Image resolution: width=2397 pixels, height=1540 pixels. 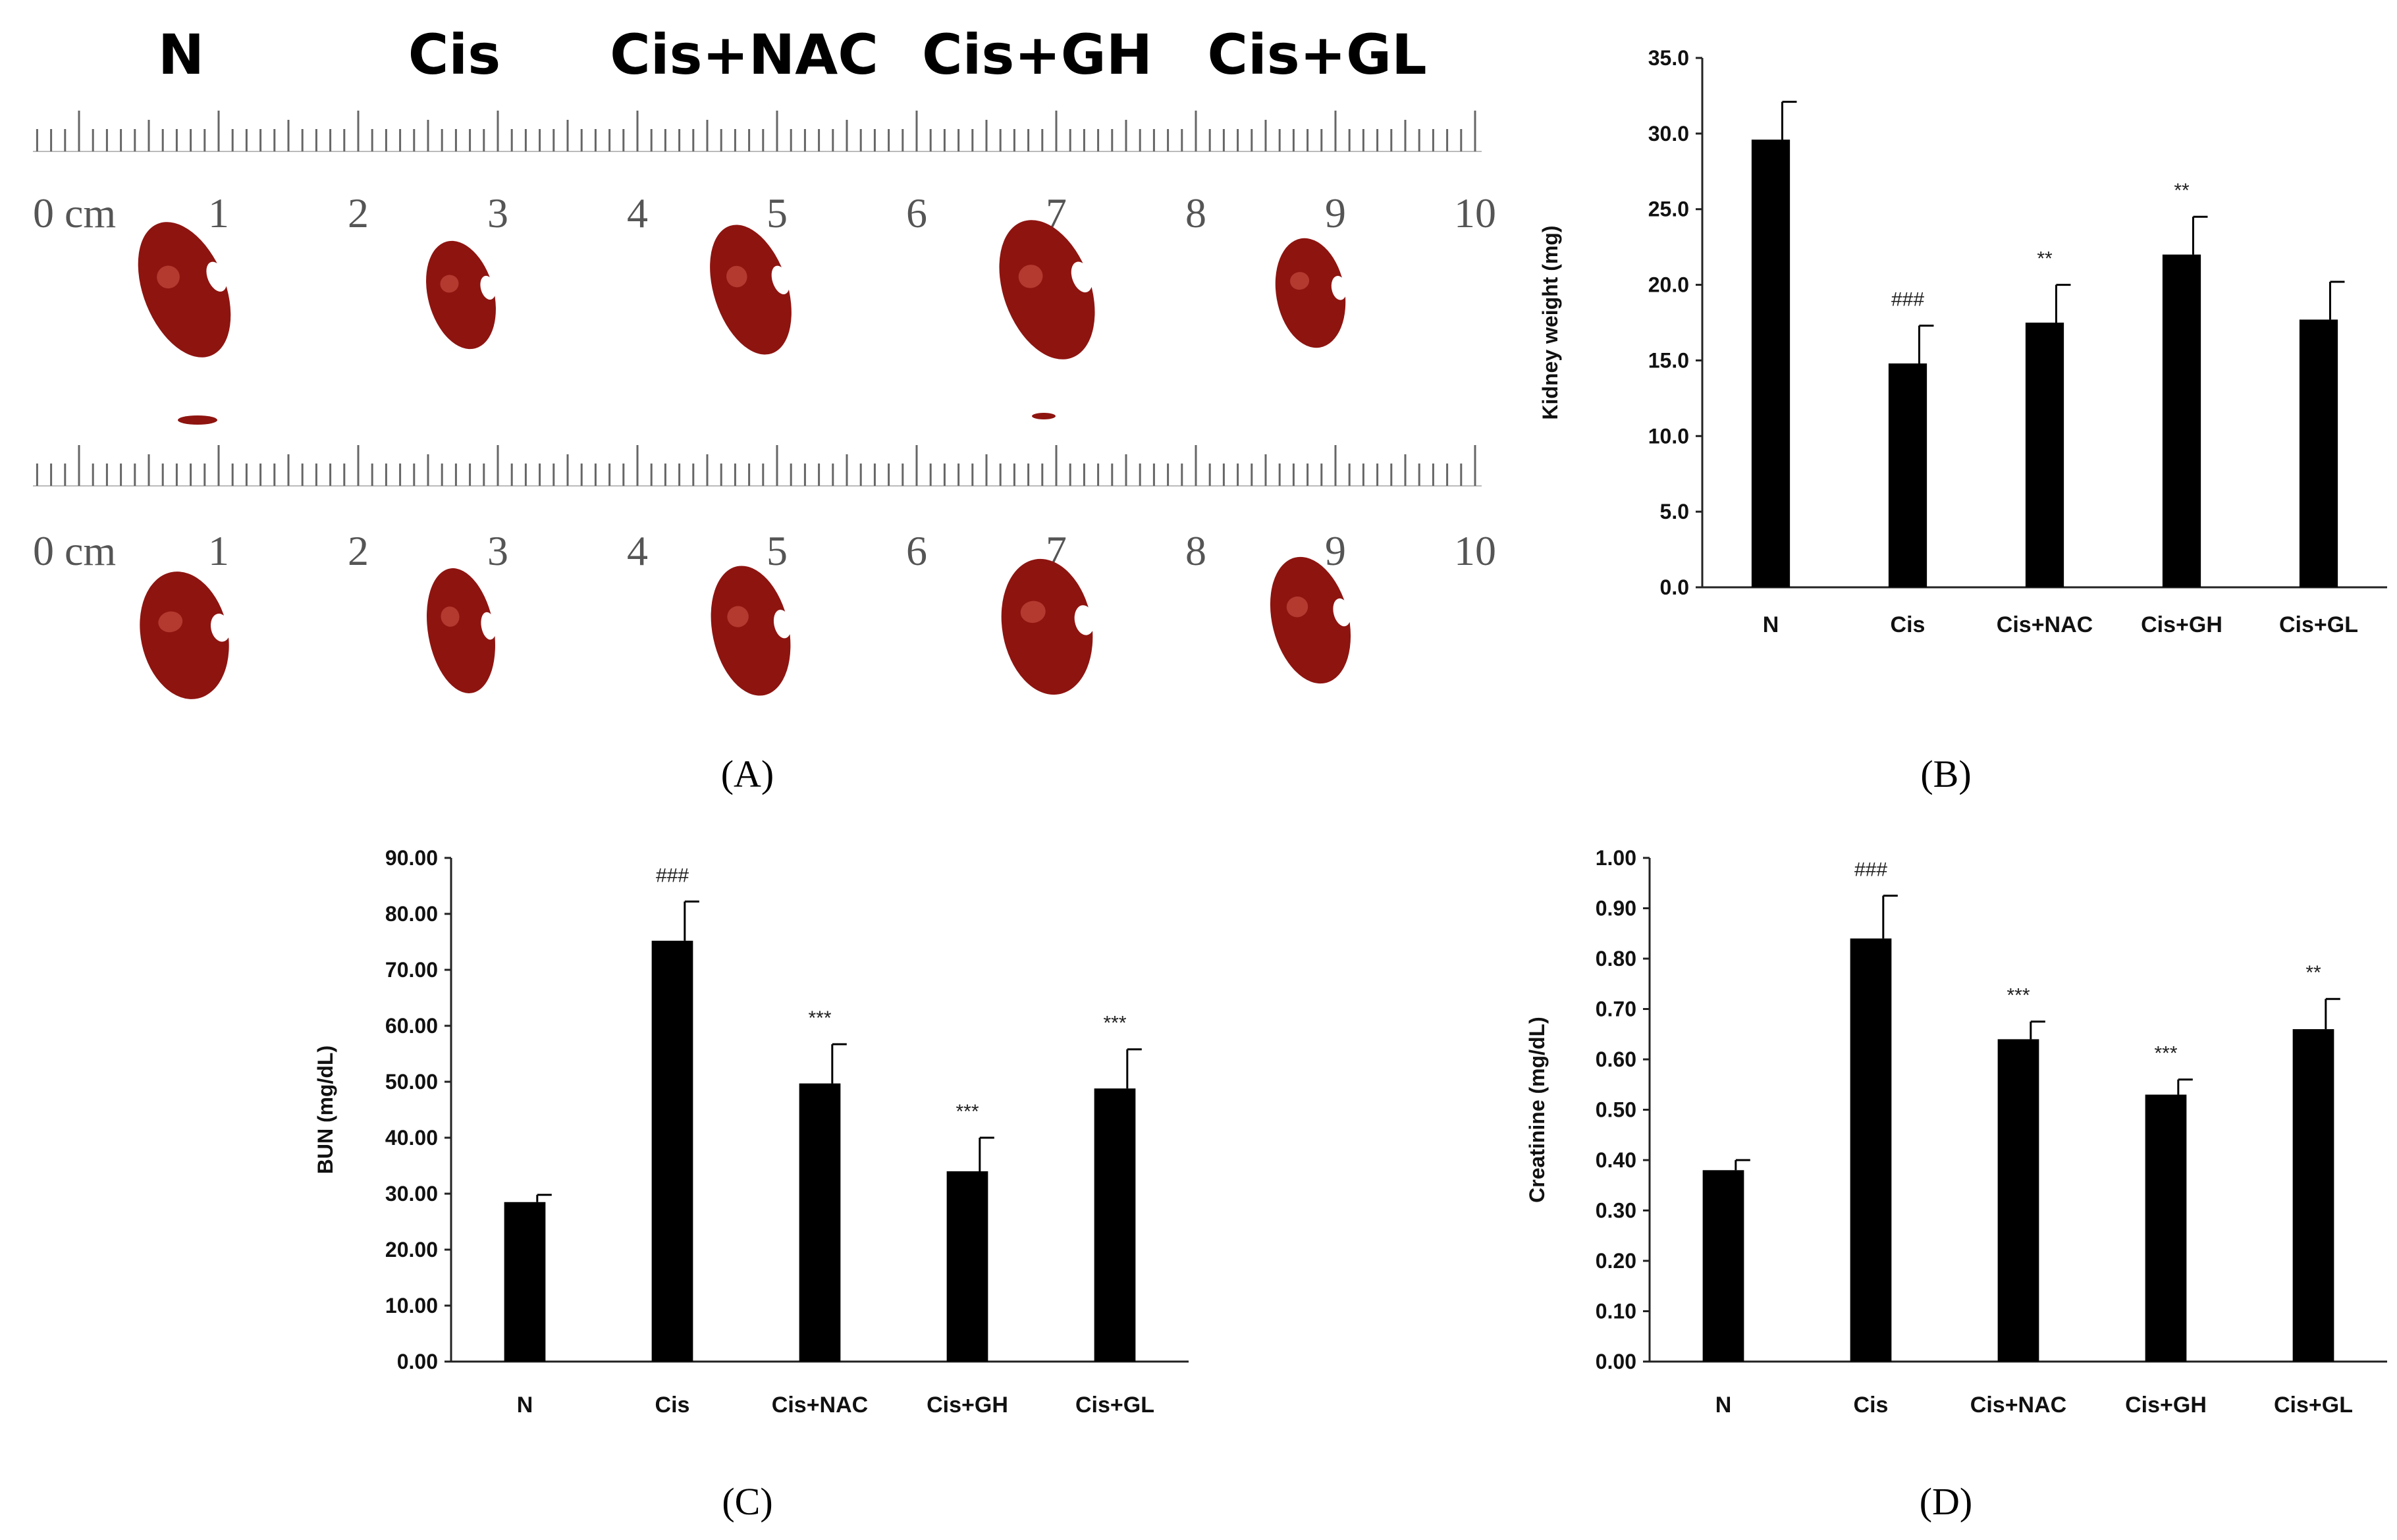 What do you see at coordinates (1616, 1009) in the screenshot?
I see `y-tick-label: 0.70` at bounding box center [1616, 1009].